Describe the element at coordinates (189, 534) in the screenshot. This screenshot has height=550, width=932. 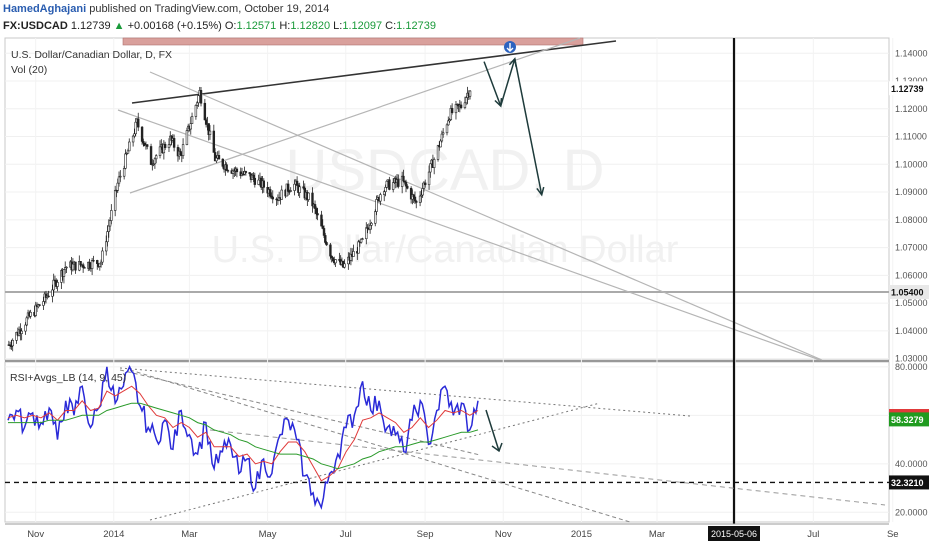
I see `x-tick-label: Mar` at that location.